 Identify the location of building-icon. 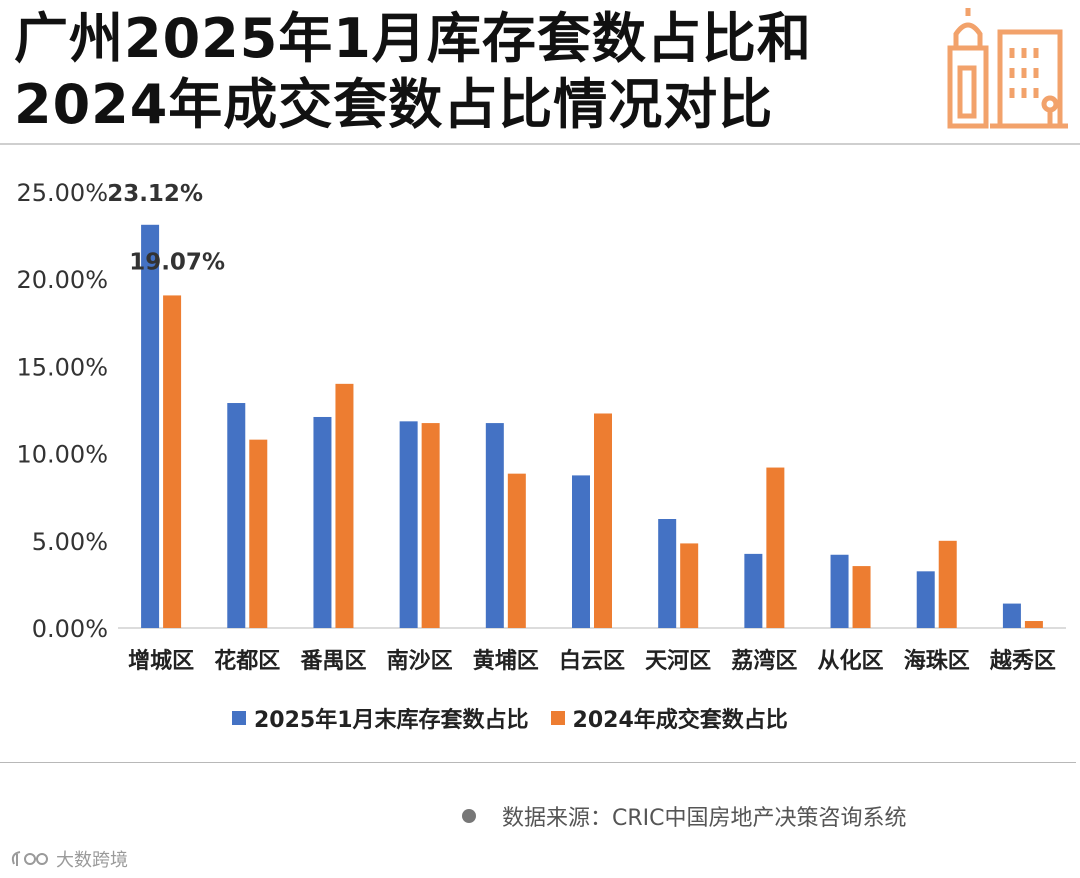
(1007, 68).